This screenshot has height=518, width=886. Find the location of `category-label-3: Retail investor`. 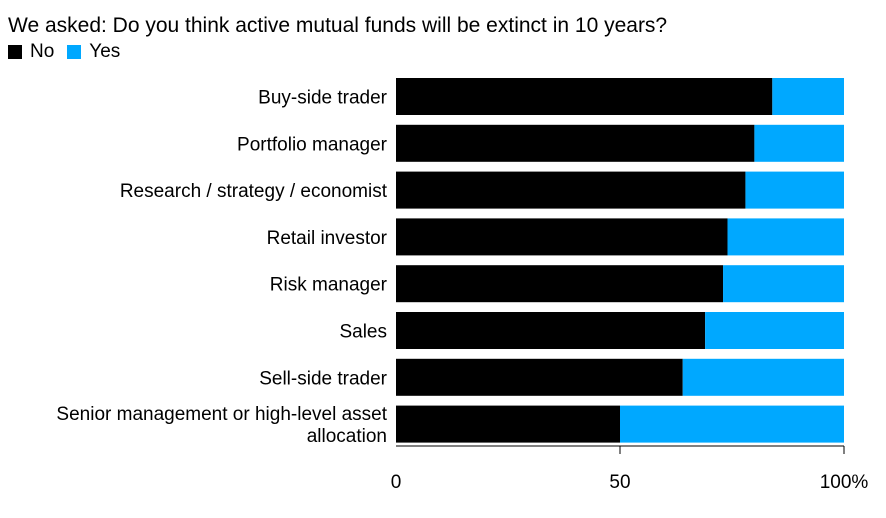

category-label-3: Retail investor is located at coordinates (327, 238).